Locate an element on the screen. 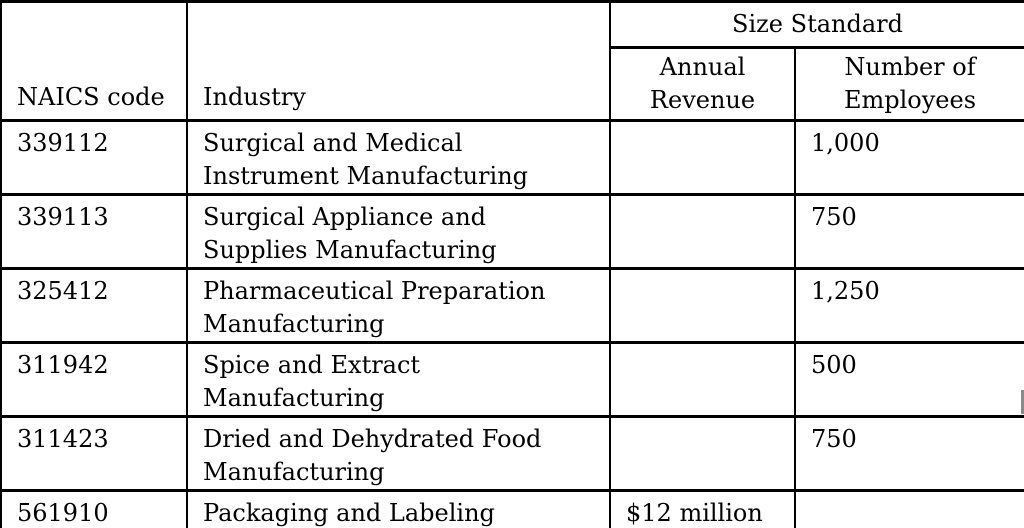 This screenshot has width=1024, height=528. column-header-size-standard: Size Standard is located at coordinates (816, 24).